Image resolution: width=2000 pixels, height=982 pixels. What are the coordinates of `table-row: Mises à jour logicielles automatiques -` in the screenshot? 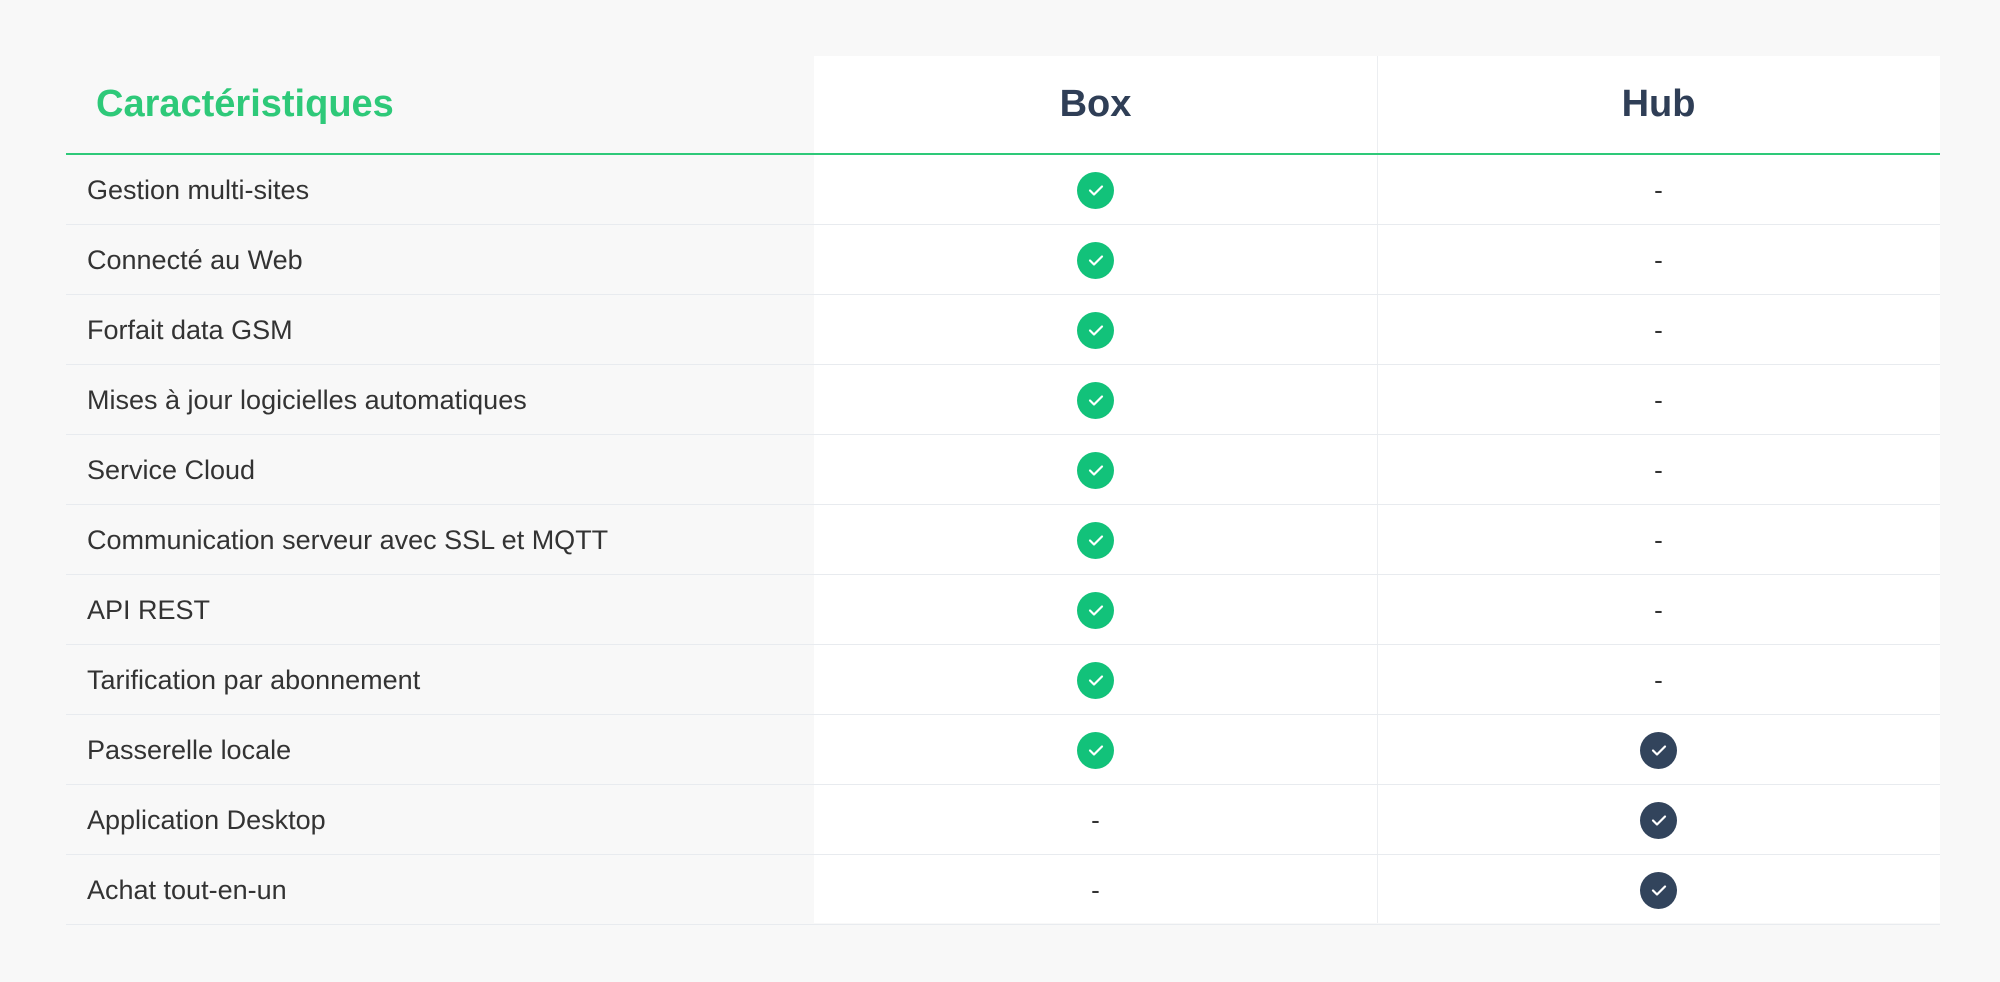 It's located at (1003, 400).